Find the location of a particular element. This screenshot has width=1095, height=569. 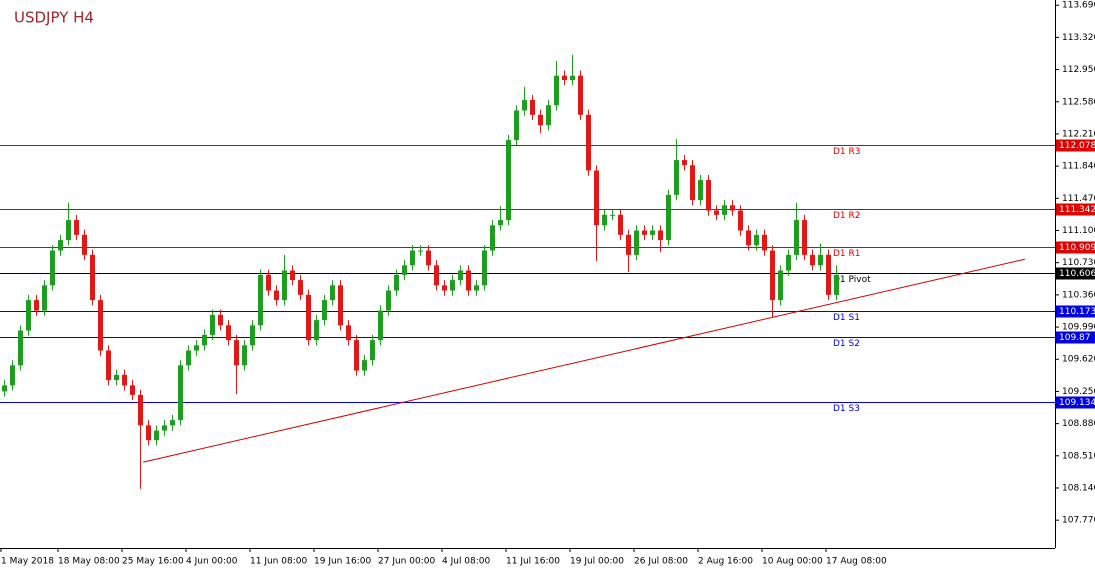

price-box-label: 110.909 is located at coordinates (1077, 248).